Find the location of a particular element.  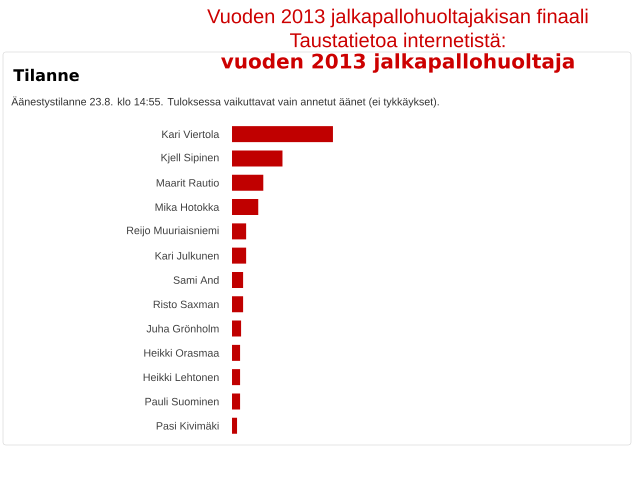

y-tick-label: Maarit Rautio is located at coordinates (187, 182).